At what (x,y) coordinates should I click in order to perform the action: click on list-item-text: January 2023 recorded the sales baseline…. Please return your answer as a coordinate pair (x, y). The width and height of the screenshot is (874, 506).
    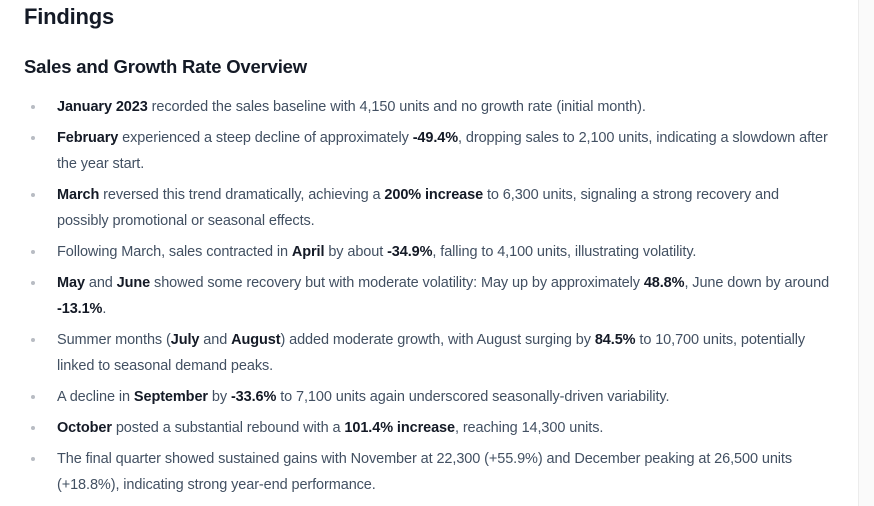
    Looking at the image, I should click on (351, 107).